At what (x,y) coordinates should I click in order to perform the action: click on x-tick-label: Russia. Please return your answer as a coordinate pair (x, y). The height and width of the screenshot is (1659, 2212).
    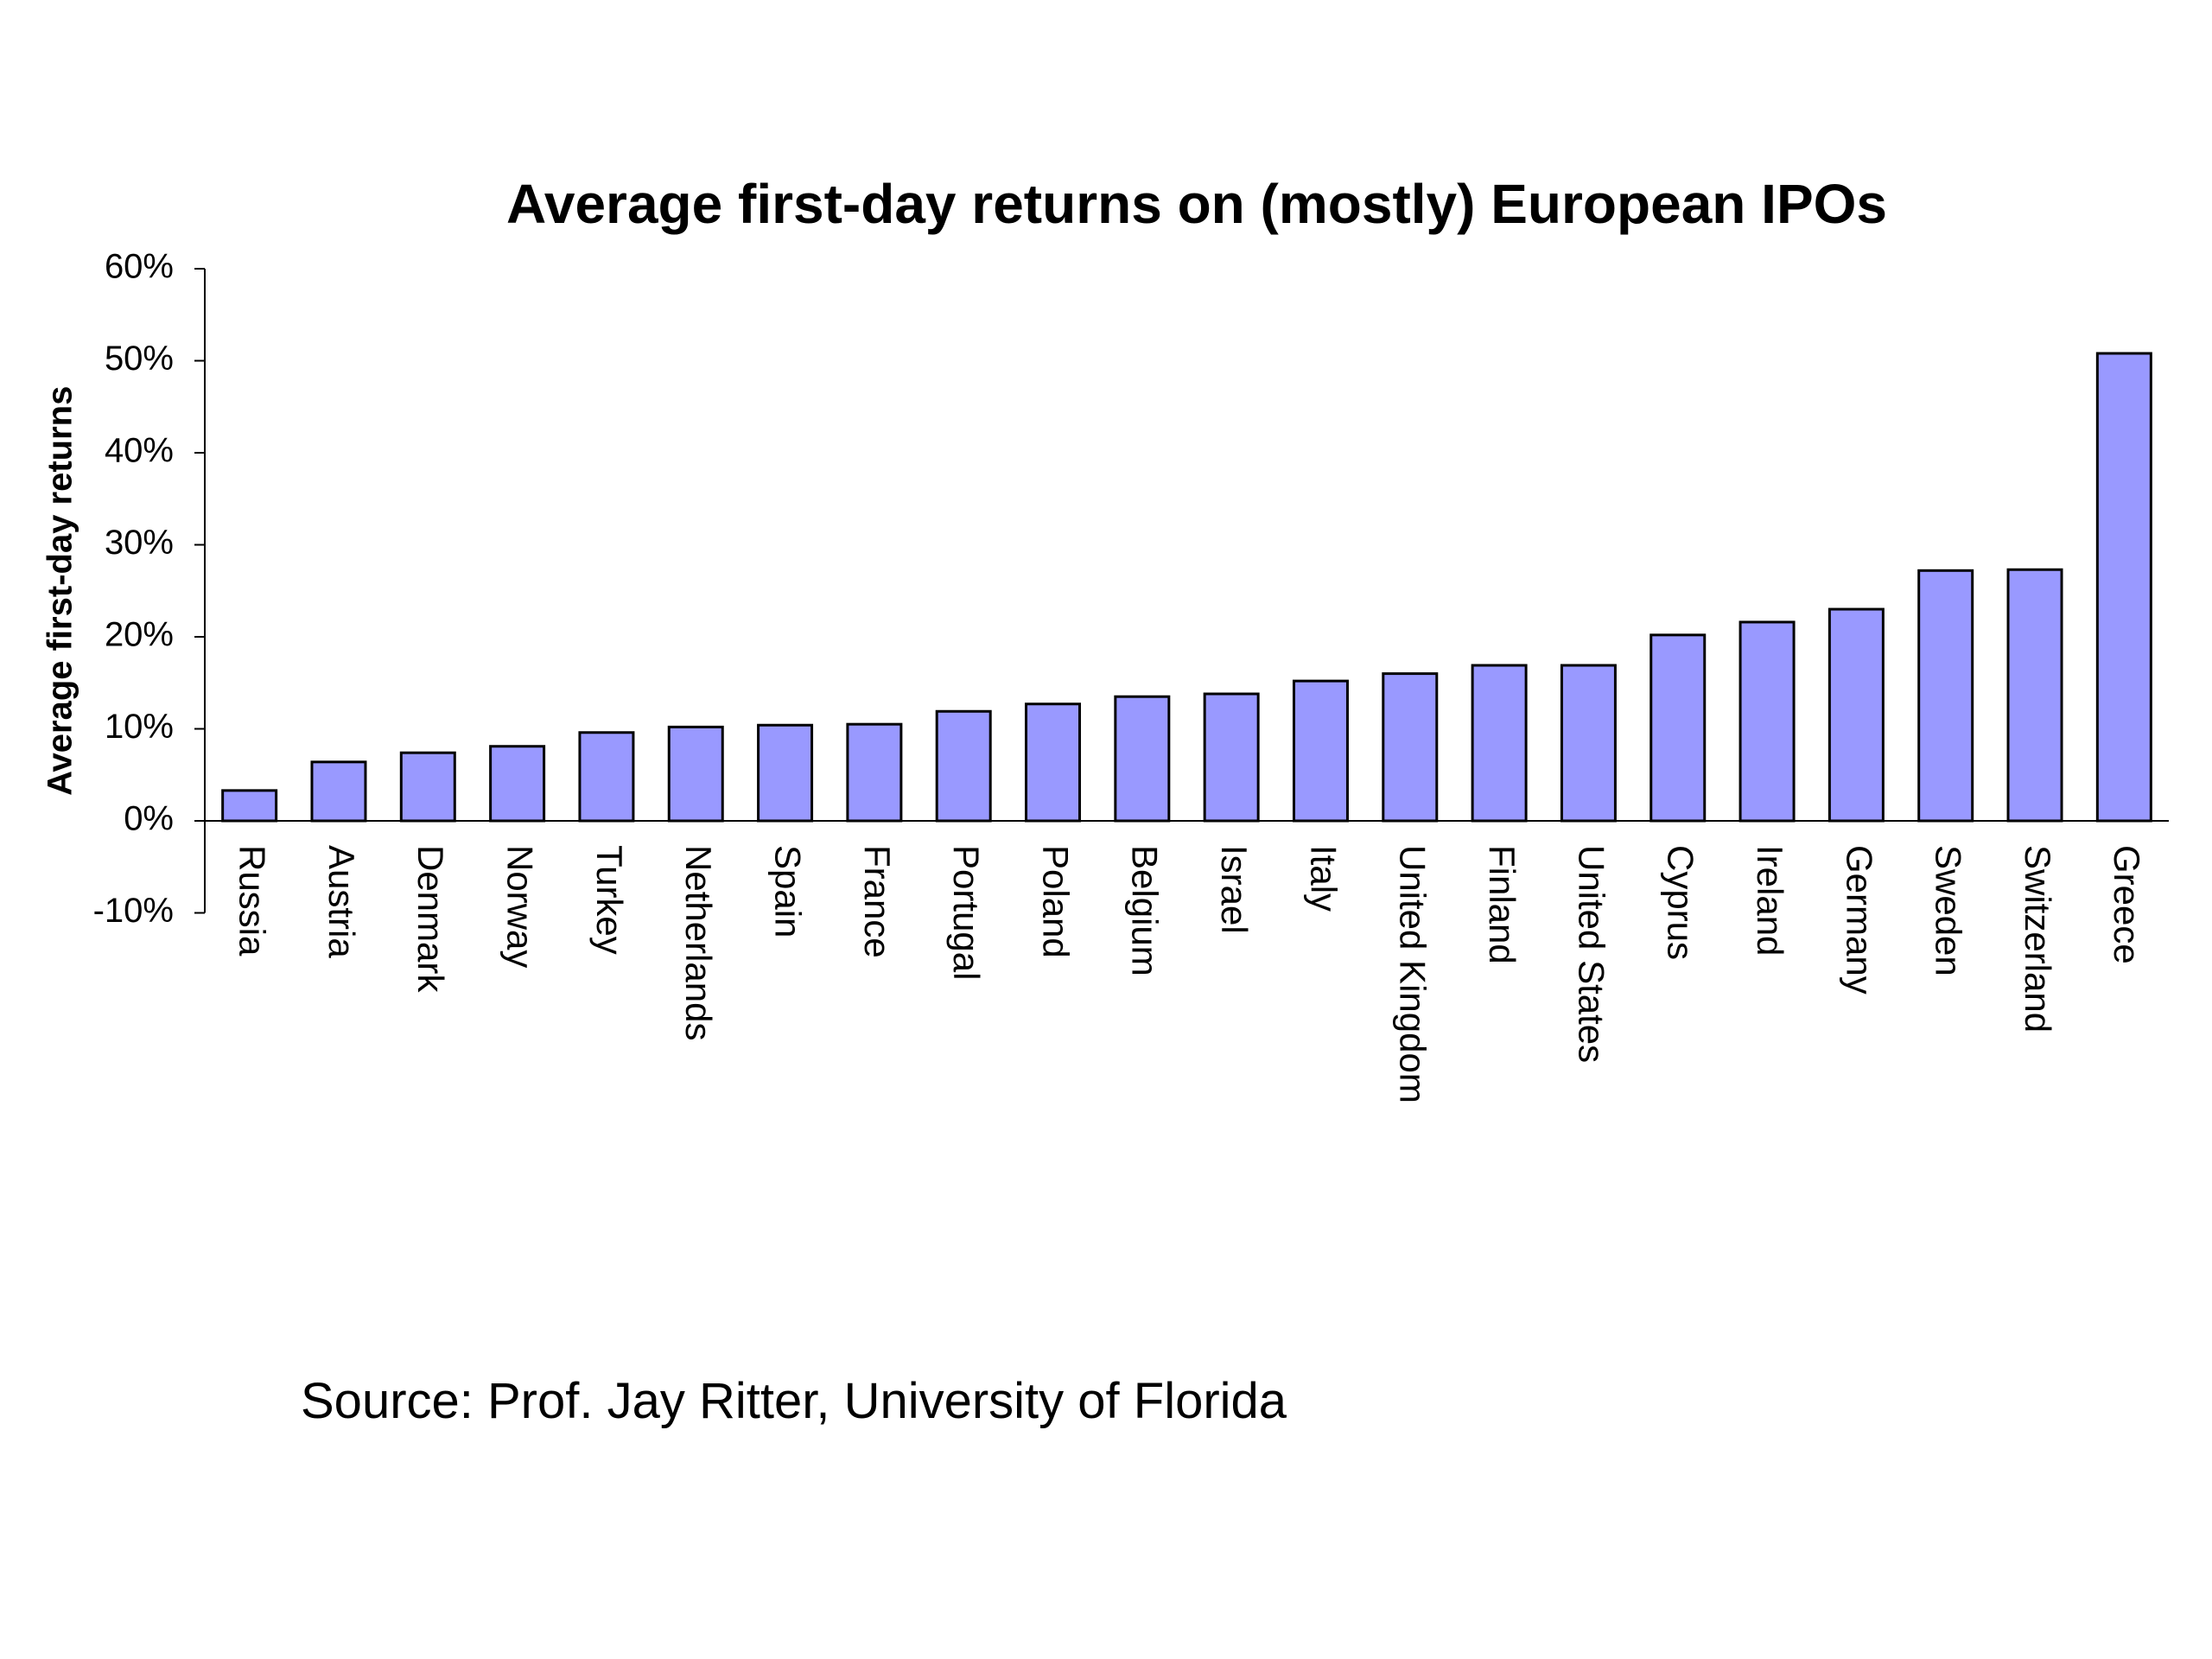
    Looking at the image, I should click on (252, 901).